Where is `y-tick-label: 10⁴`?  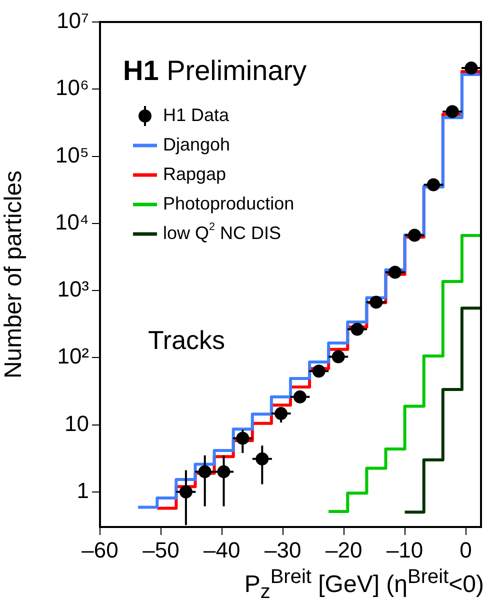 y-tick-label: 10⁴ is located at coordinates (72, 221).